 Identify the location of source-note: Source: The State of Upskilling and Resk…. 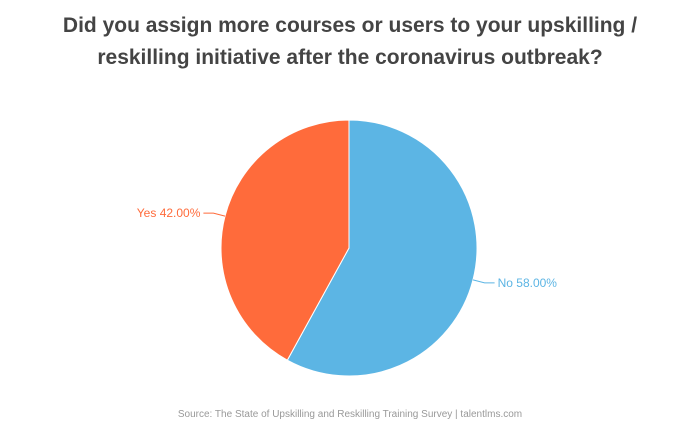
(350, 414).